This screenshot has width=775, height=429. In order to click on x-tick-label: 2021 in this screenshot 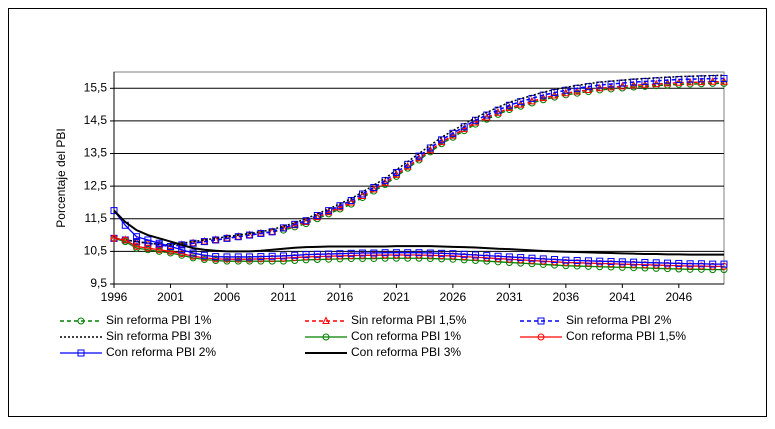, I will do `click(396, 297)`.